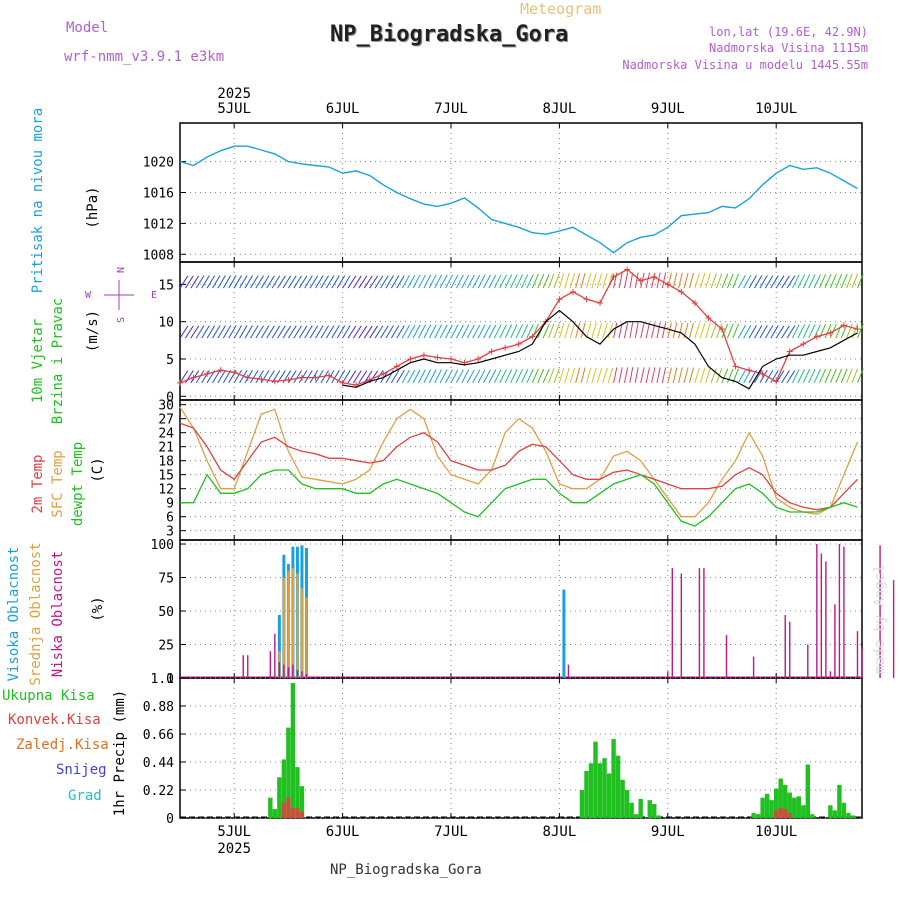  I want to click on y-tick-label: 0.44, so click(158, 763).